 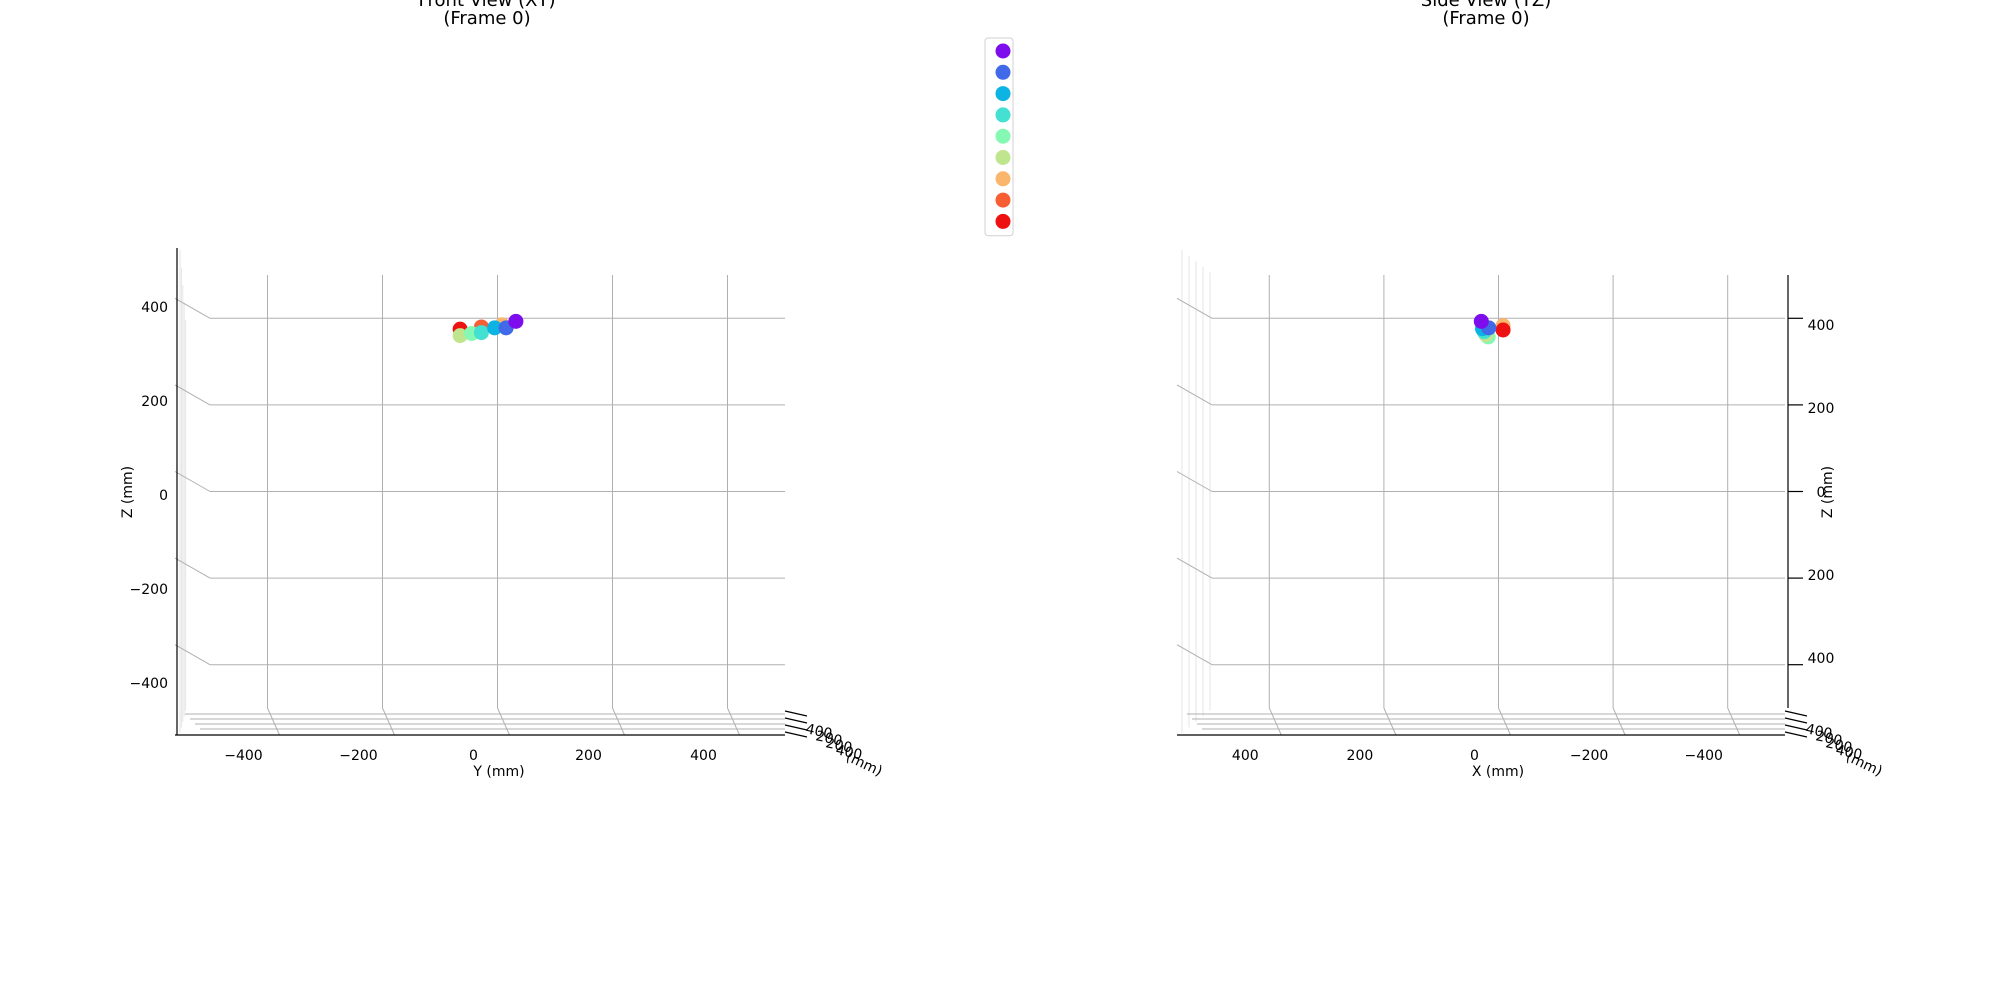 I want to click on x-axis-label: Y (mm), so click(x=498, y=772).